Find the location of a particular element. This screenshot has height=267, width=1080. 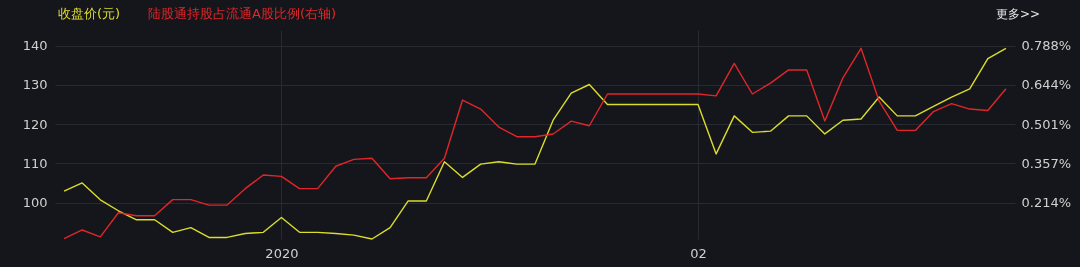

y2-tick-label: 0.214% is located at coordinates (1046, 203).